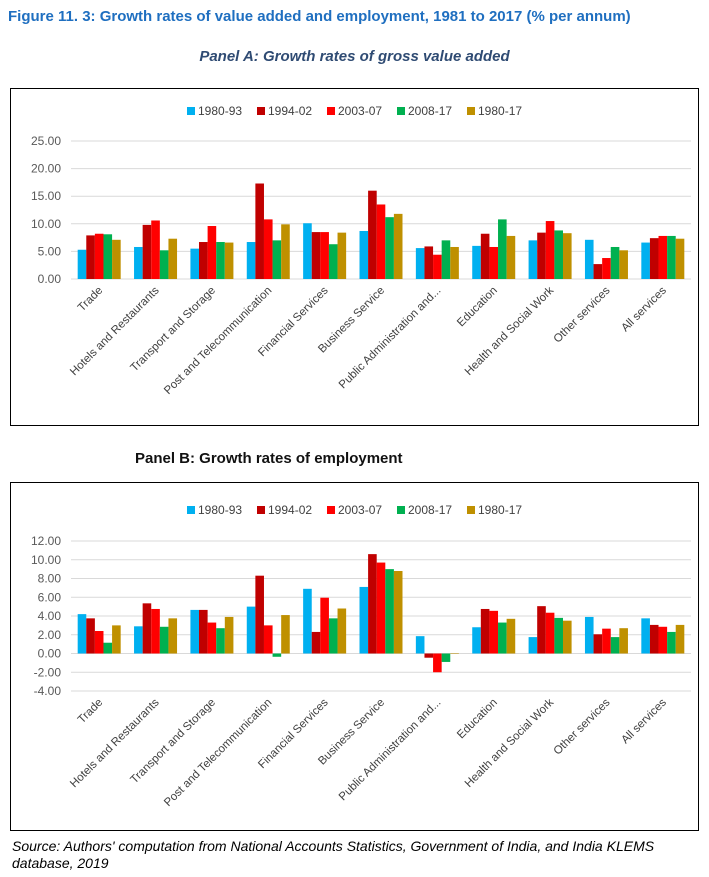 Image resolution: width=709 pixels, height=877 pixels. Describe the element at coordinates (50, 616) in the screenshot. I see `y-tick-label: 4.00` at that location.